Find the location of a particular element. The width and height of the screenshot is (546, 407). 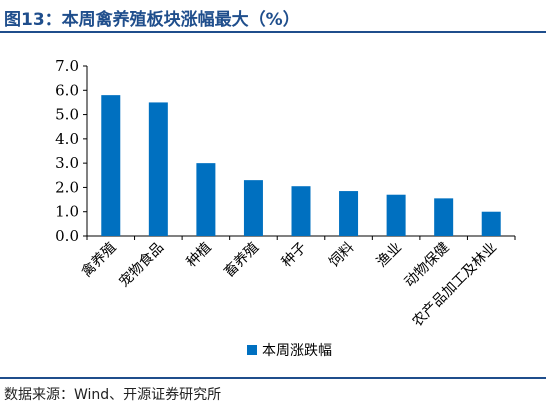

legend-label: 本周涨跌幅 is located at coordinates (297, 351).